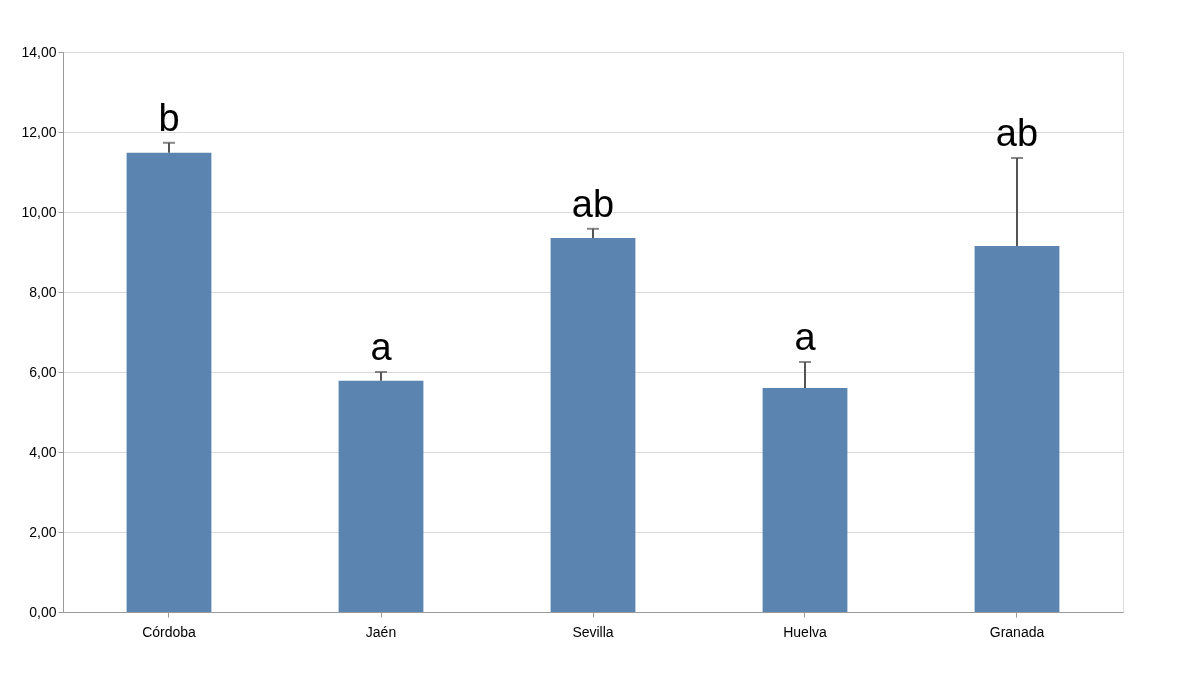 Image resolution: width=1187 pixels, height=675 pixels. Describe the element at coordinates (43, 611) in the screenshot. I see `y-tick-label: 0,00` at that location.